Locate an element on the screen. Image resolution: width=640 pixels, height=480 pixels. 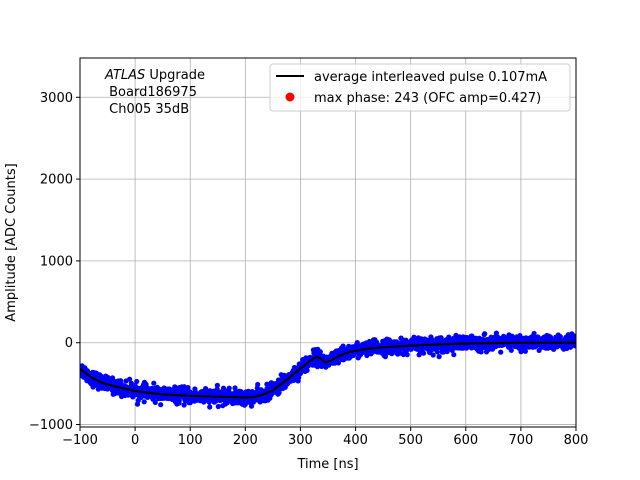
annotation-channel: Ch005 35dB is located at coordinates (147, 109).